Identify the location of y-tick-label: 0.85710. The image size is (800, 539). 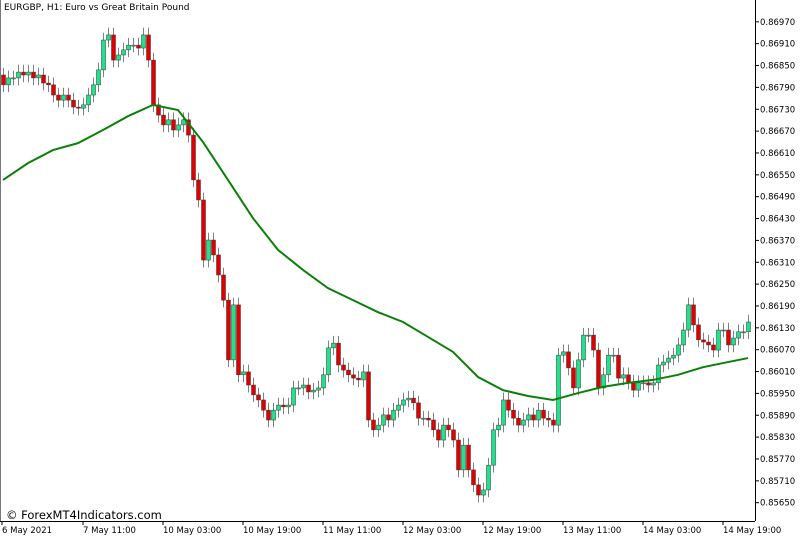
(777, 482).